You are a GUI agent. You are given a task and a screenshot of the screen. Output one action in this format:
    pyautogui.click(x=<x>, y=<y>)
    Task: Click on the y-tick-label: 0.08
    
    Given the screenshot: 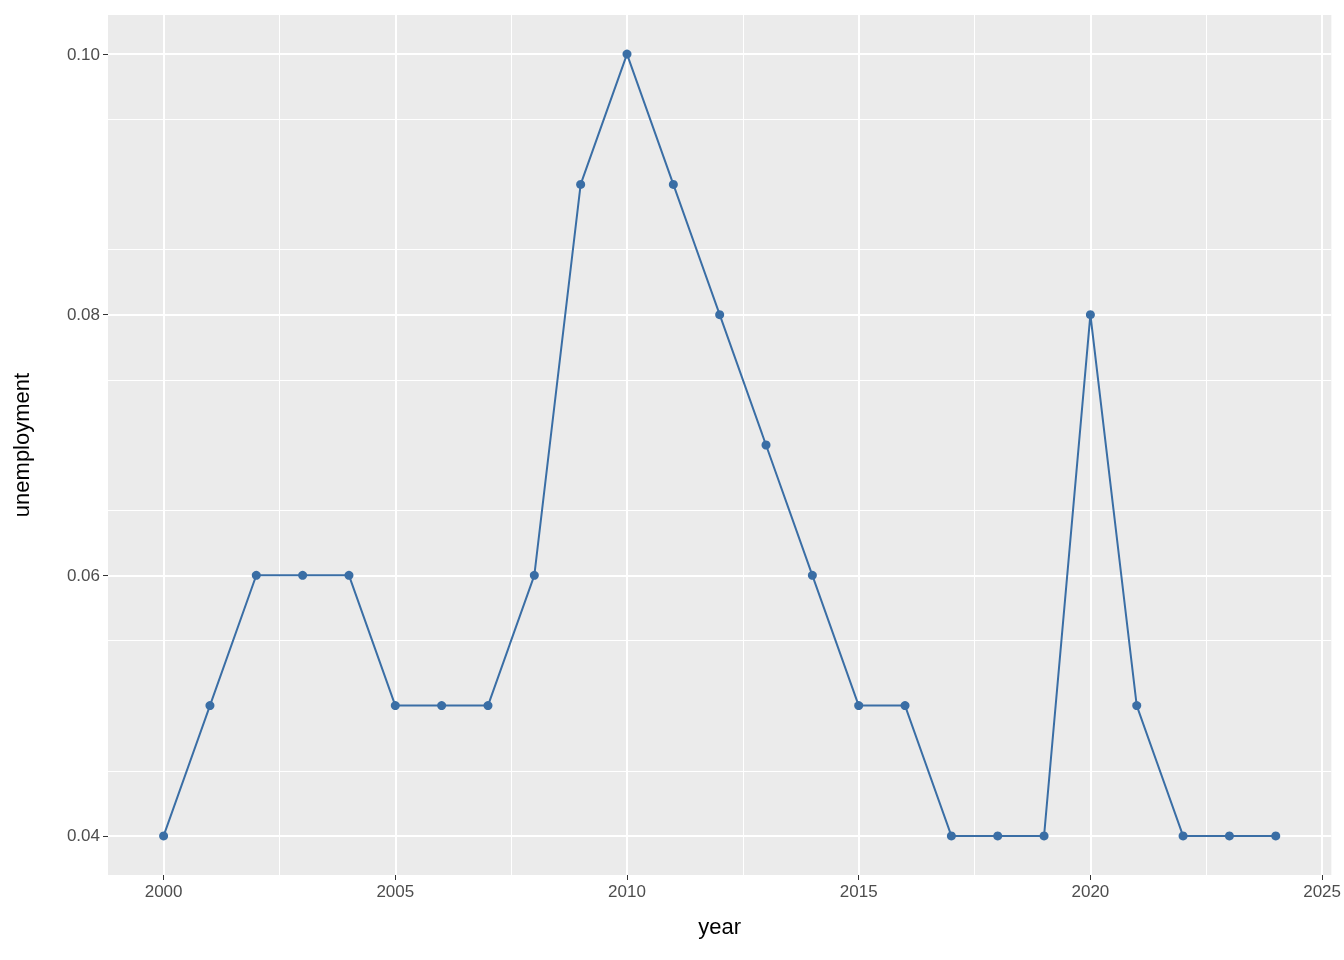 What is the action you would take?
    pyautogui.click(x=83, y=315)
    